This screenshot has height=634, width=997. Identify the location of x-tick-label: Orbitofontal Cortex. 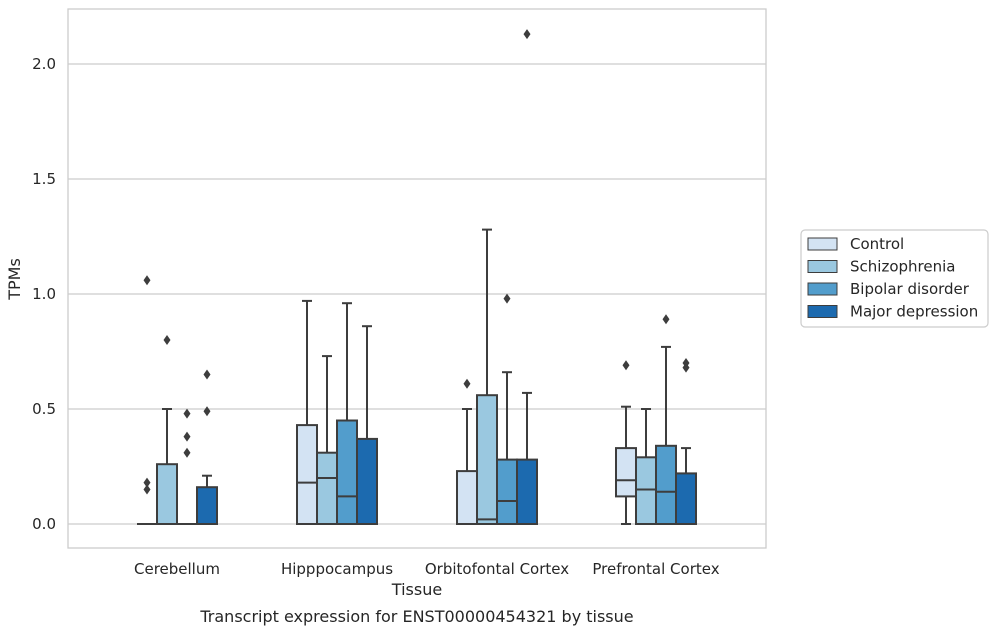
(497, 569).